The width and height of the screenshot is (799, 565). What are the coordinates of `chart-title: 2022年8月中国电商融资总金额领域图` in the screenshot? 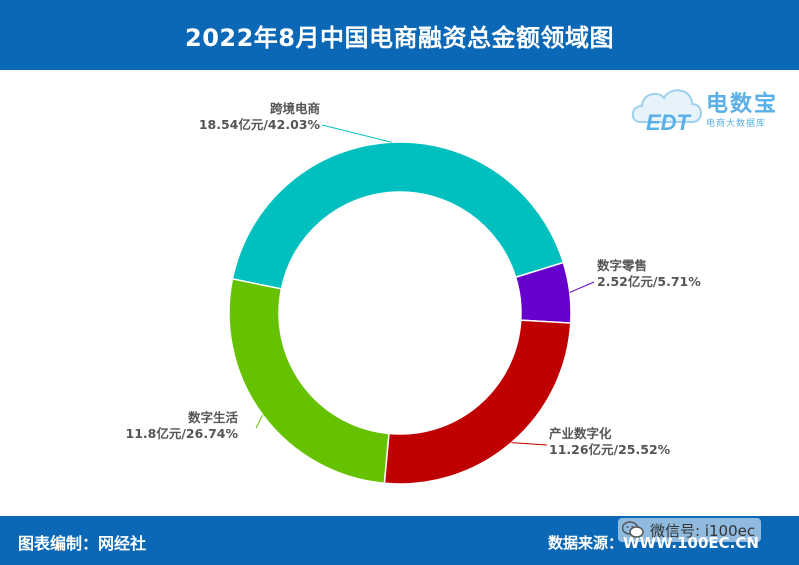 It's located at (399, 37).